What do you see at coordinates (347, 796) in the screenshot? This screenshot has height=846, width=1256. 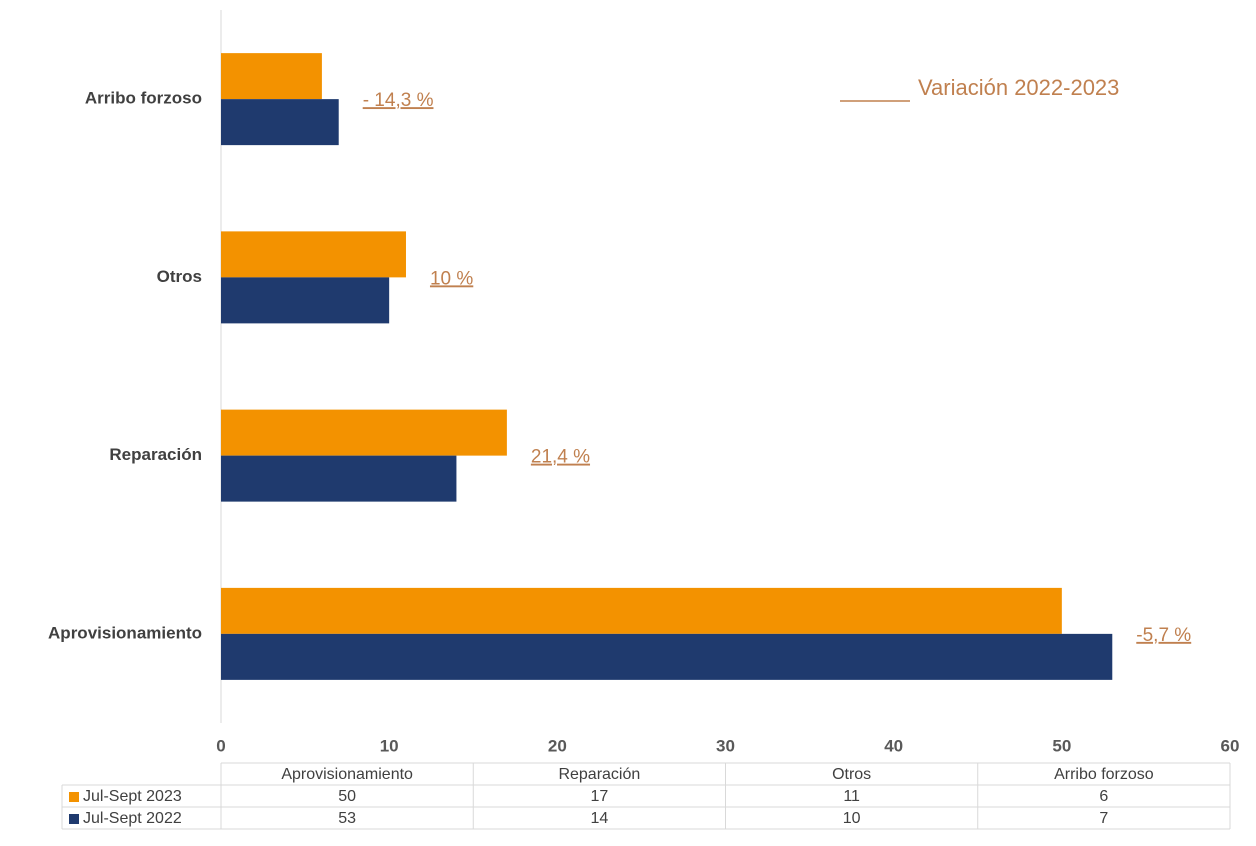 I see `table-value: 50` at bounding box center [347, 796].